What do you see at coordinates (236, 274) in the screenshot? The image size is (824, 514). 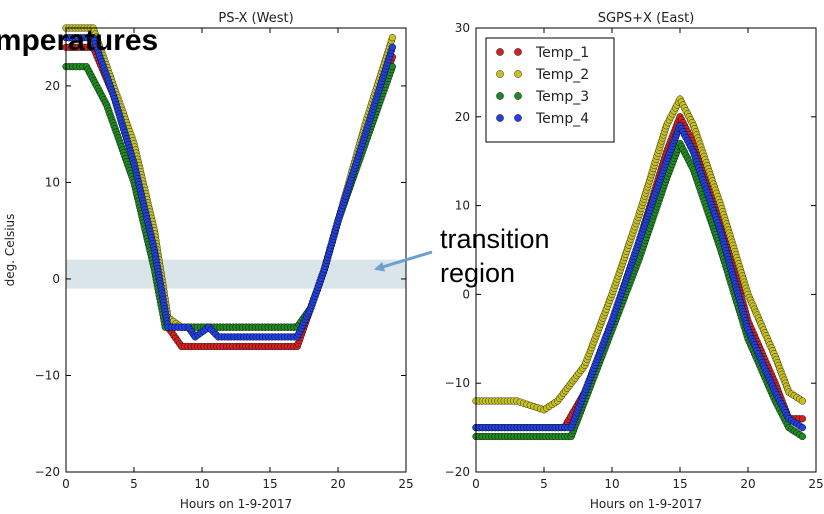 I see `transition-band` at bounding box center [236, 274].